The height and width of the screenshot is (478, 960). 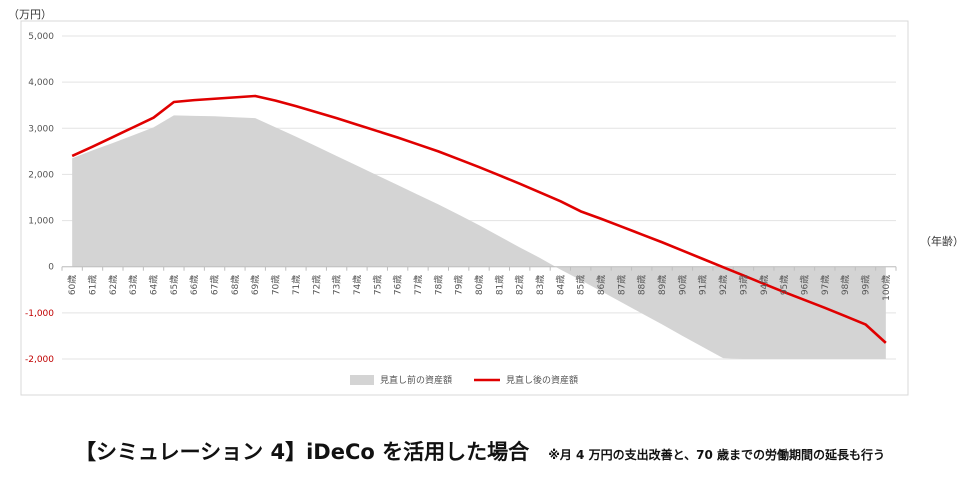 What do you see at coordinates (499, 285) in the screenshot?
I see `x-tick-label: 81歳` at bounding box center [499, 285].